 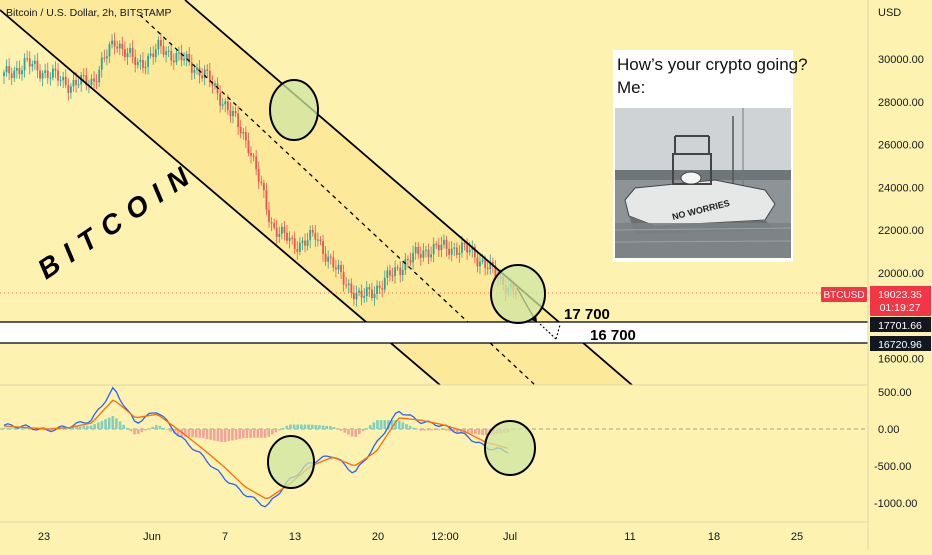 I want to click on last-price-badge, so click(x=900, y=301).